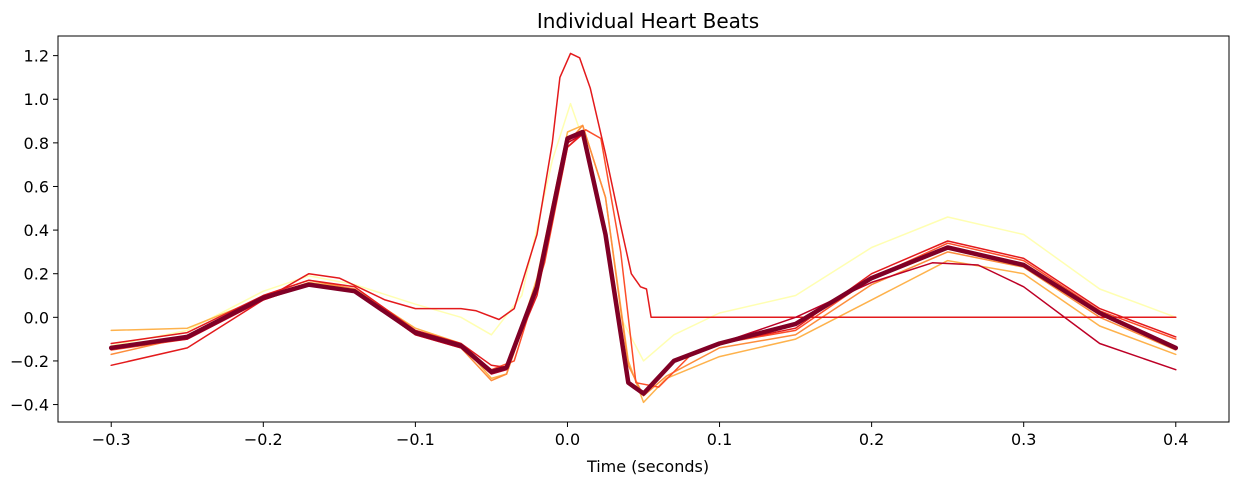 The width and height of the screenshot is (1239, 484). What do you see at coordinates (111, 439) in the screenshot?
I see `x-tick-label: −0.3` at bounding box center [111, 439].